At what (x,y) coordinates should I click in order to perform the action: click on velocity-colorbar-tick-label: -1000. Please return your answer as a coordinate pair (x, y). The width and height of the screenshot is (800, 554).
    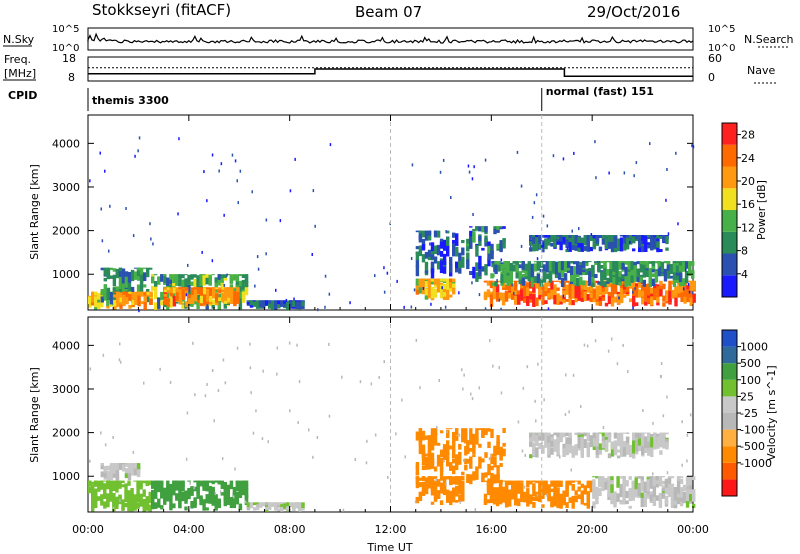
    Looking at the image, I should click on (756, 463).